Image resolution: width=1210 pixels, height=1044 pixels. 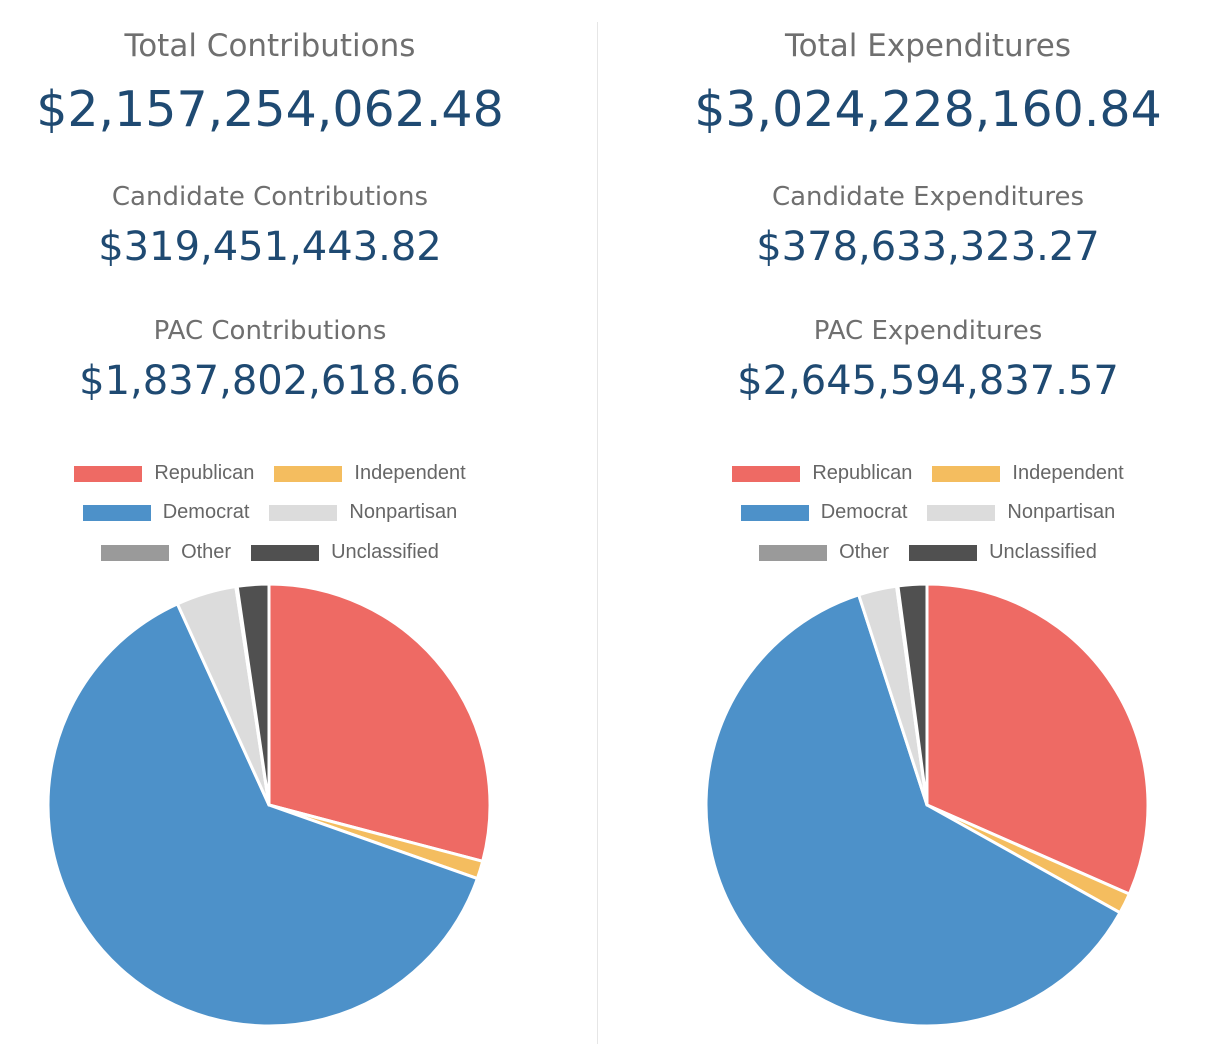 I want to click on pac-contributions: PAC Contributions $1,837,802,618.66, so click(x=270, y=360).